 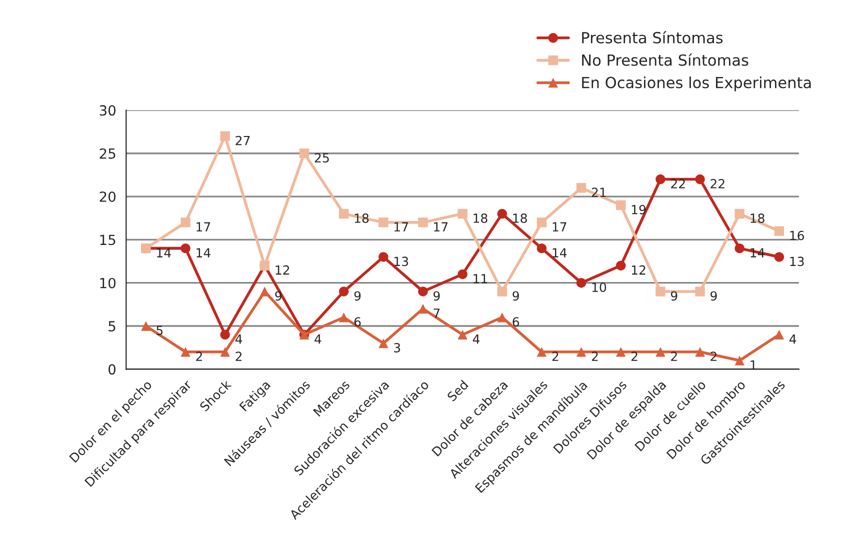 I want to click on y-tick-label: 0, so click(x=112, y=369).